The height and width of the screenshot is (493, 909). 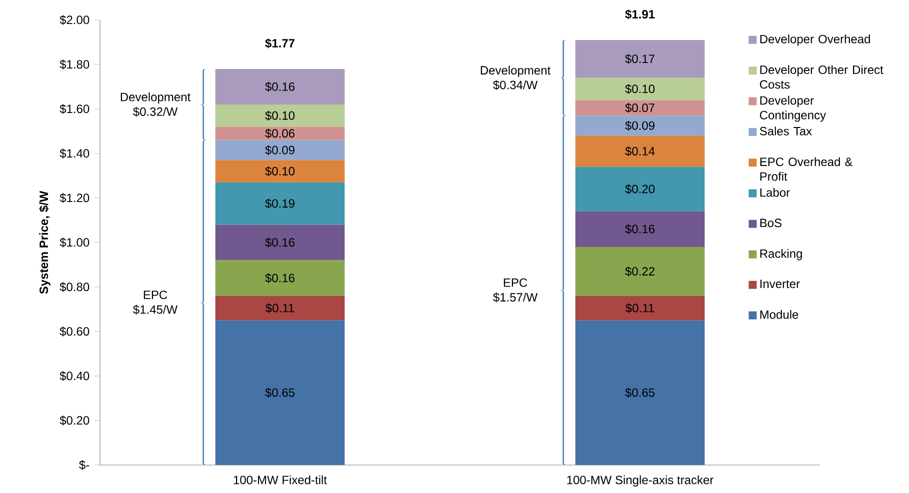 What do you see at coordinates (780, 284) in the screenshot?
I see `legend-label: Inverter` at bounding box center [780, 284].